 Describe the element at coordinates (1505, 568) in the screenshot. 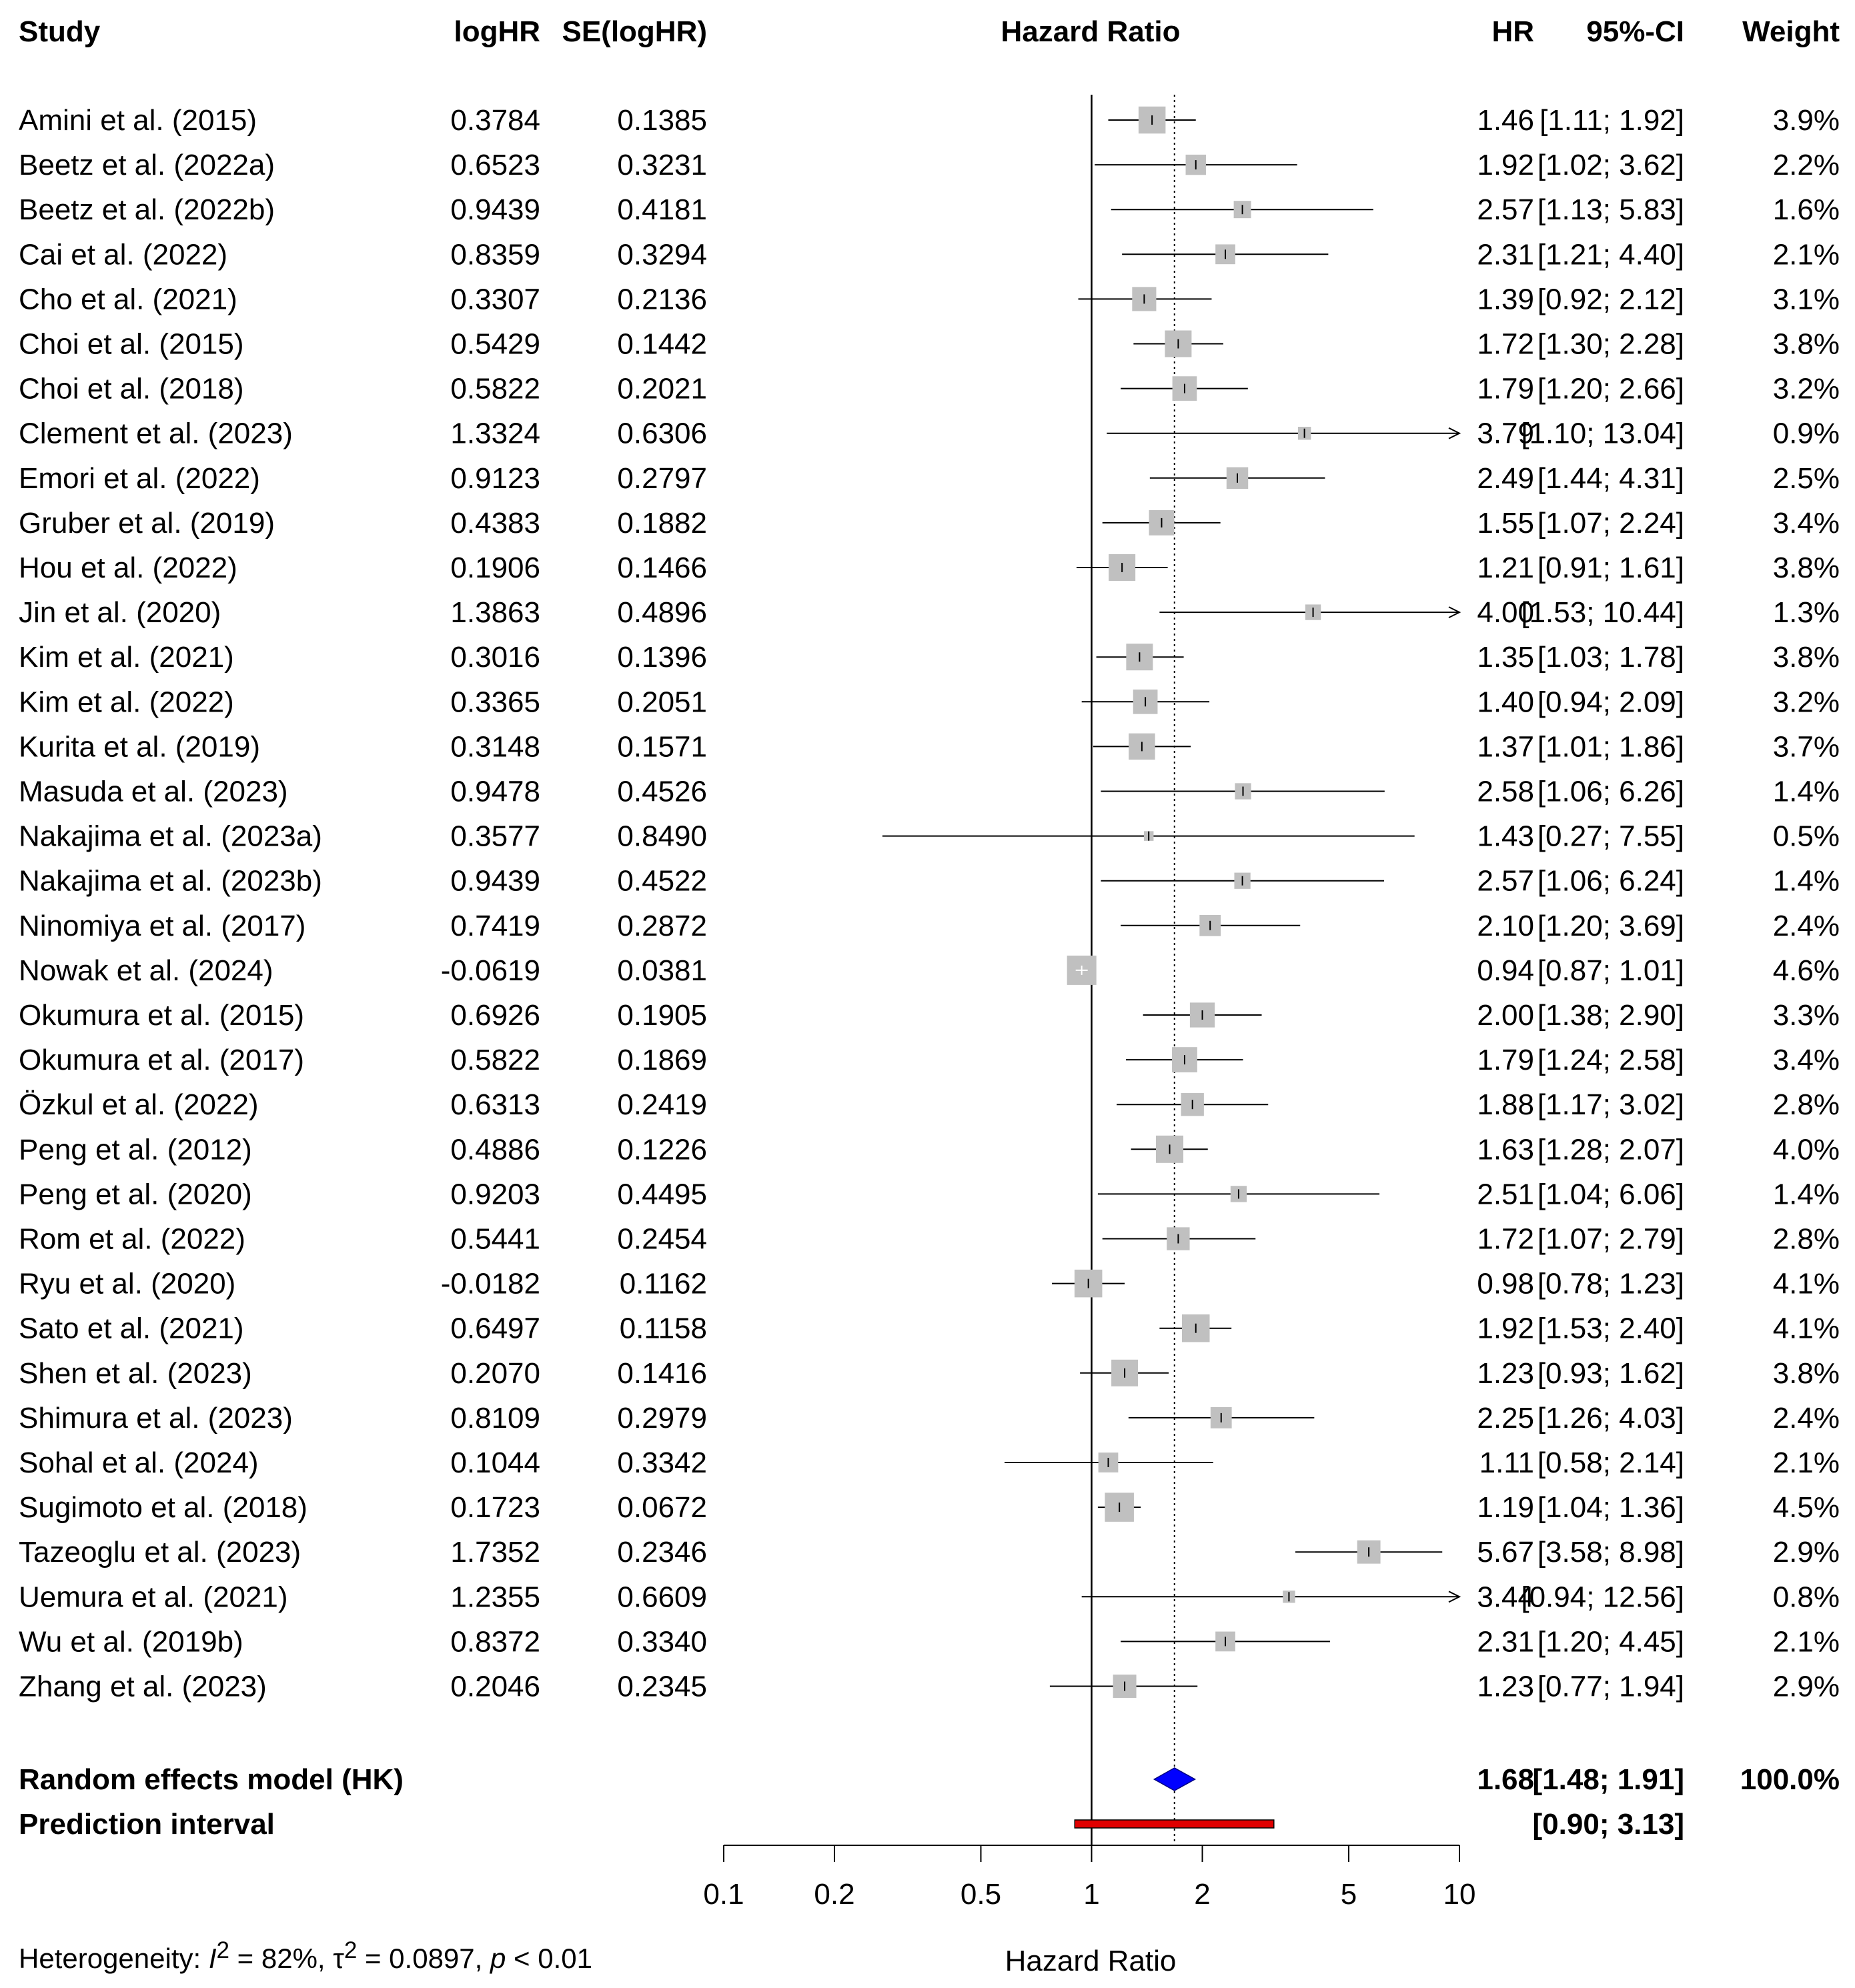

I see `study-hr: 1.21` at that location.